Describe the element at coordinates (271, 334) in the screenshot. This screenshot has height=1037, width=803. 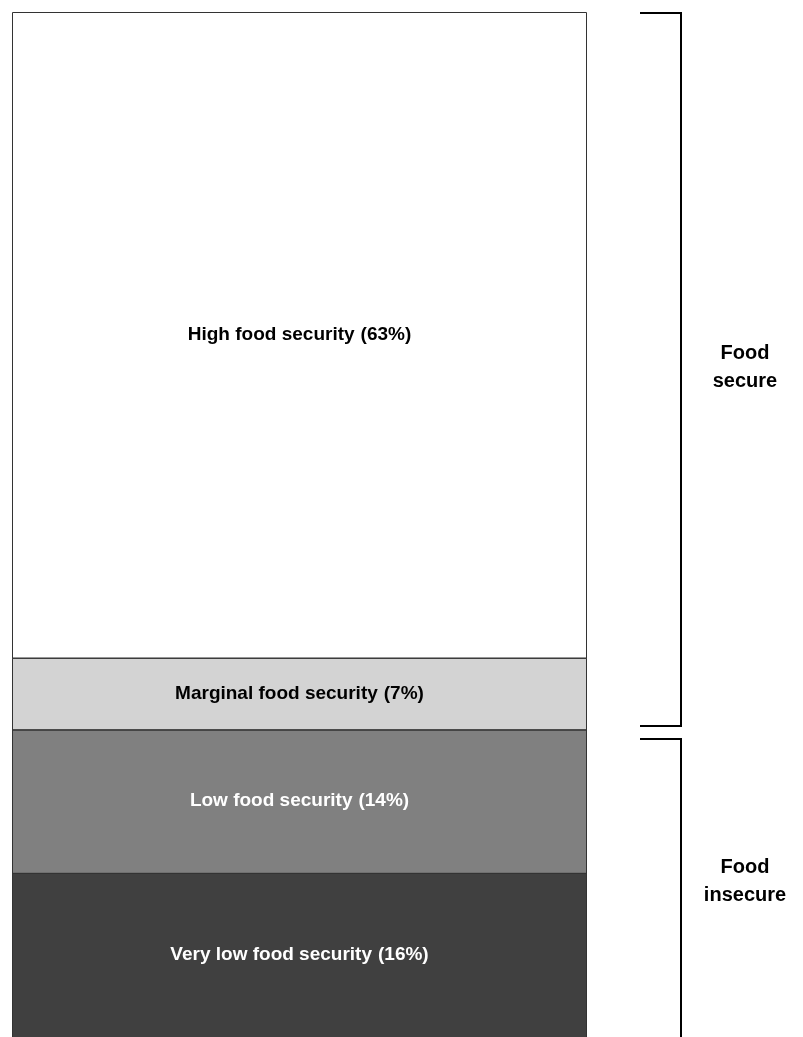
I see `series-label: High food security` at that location.